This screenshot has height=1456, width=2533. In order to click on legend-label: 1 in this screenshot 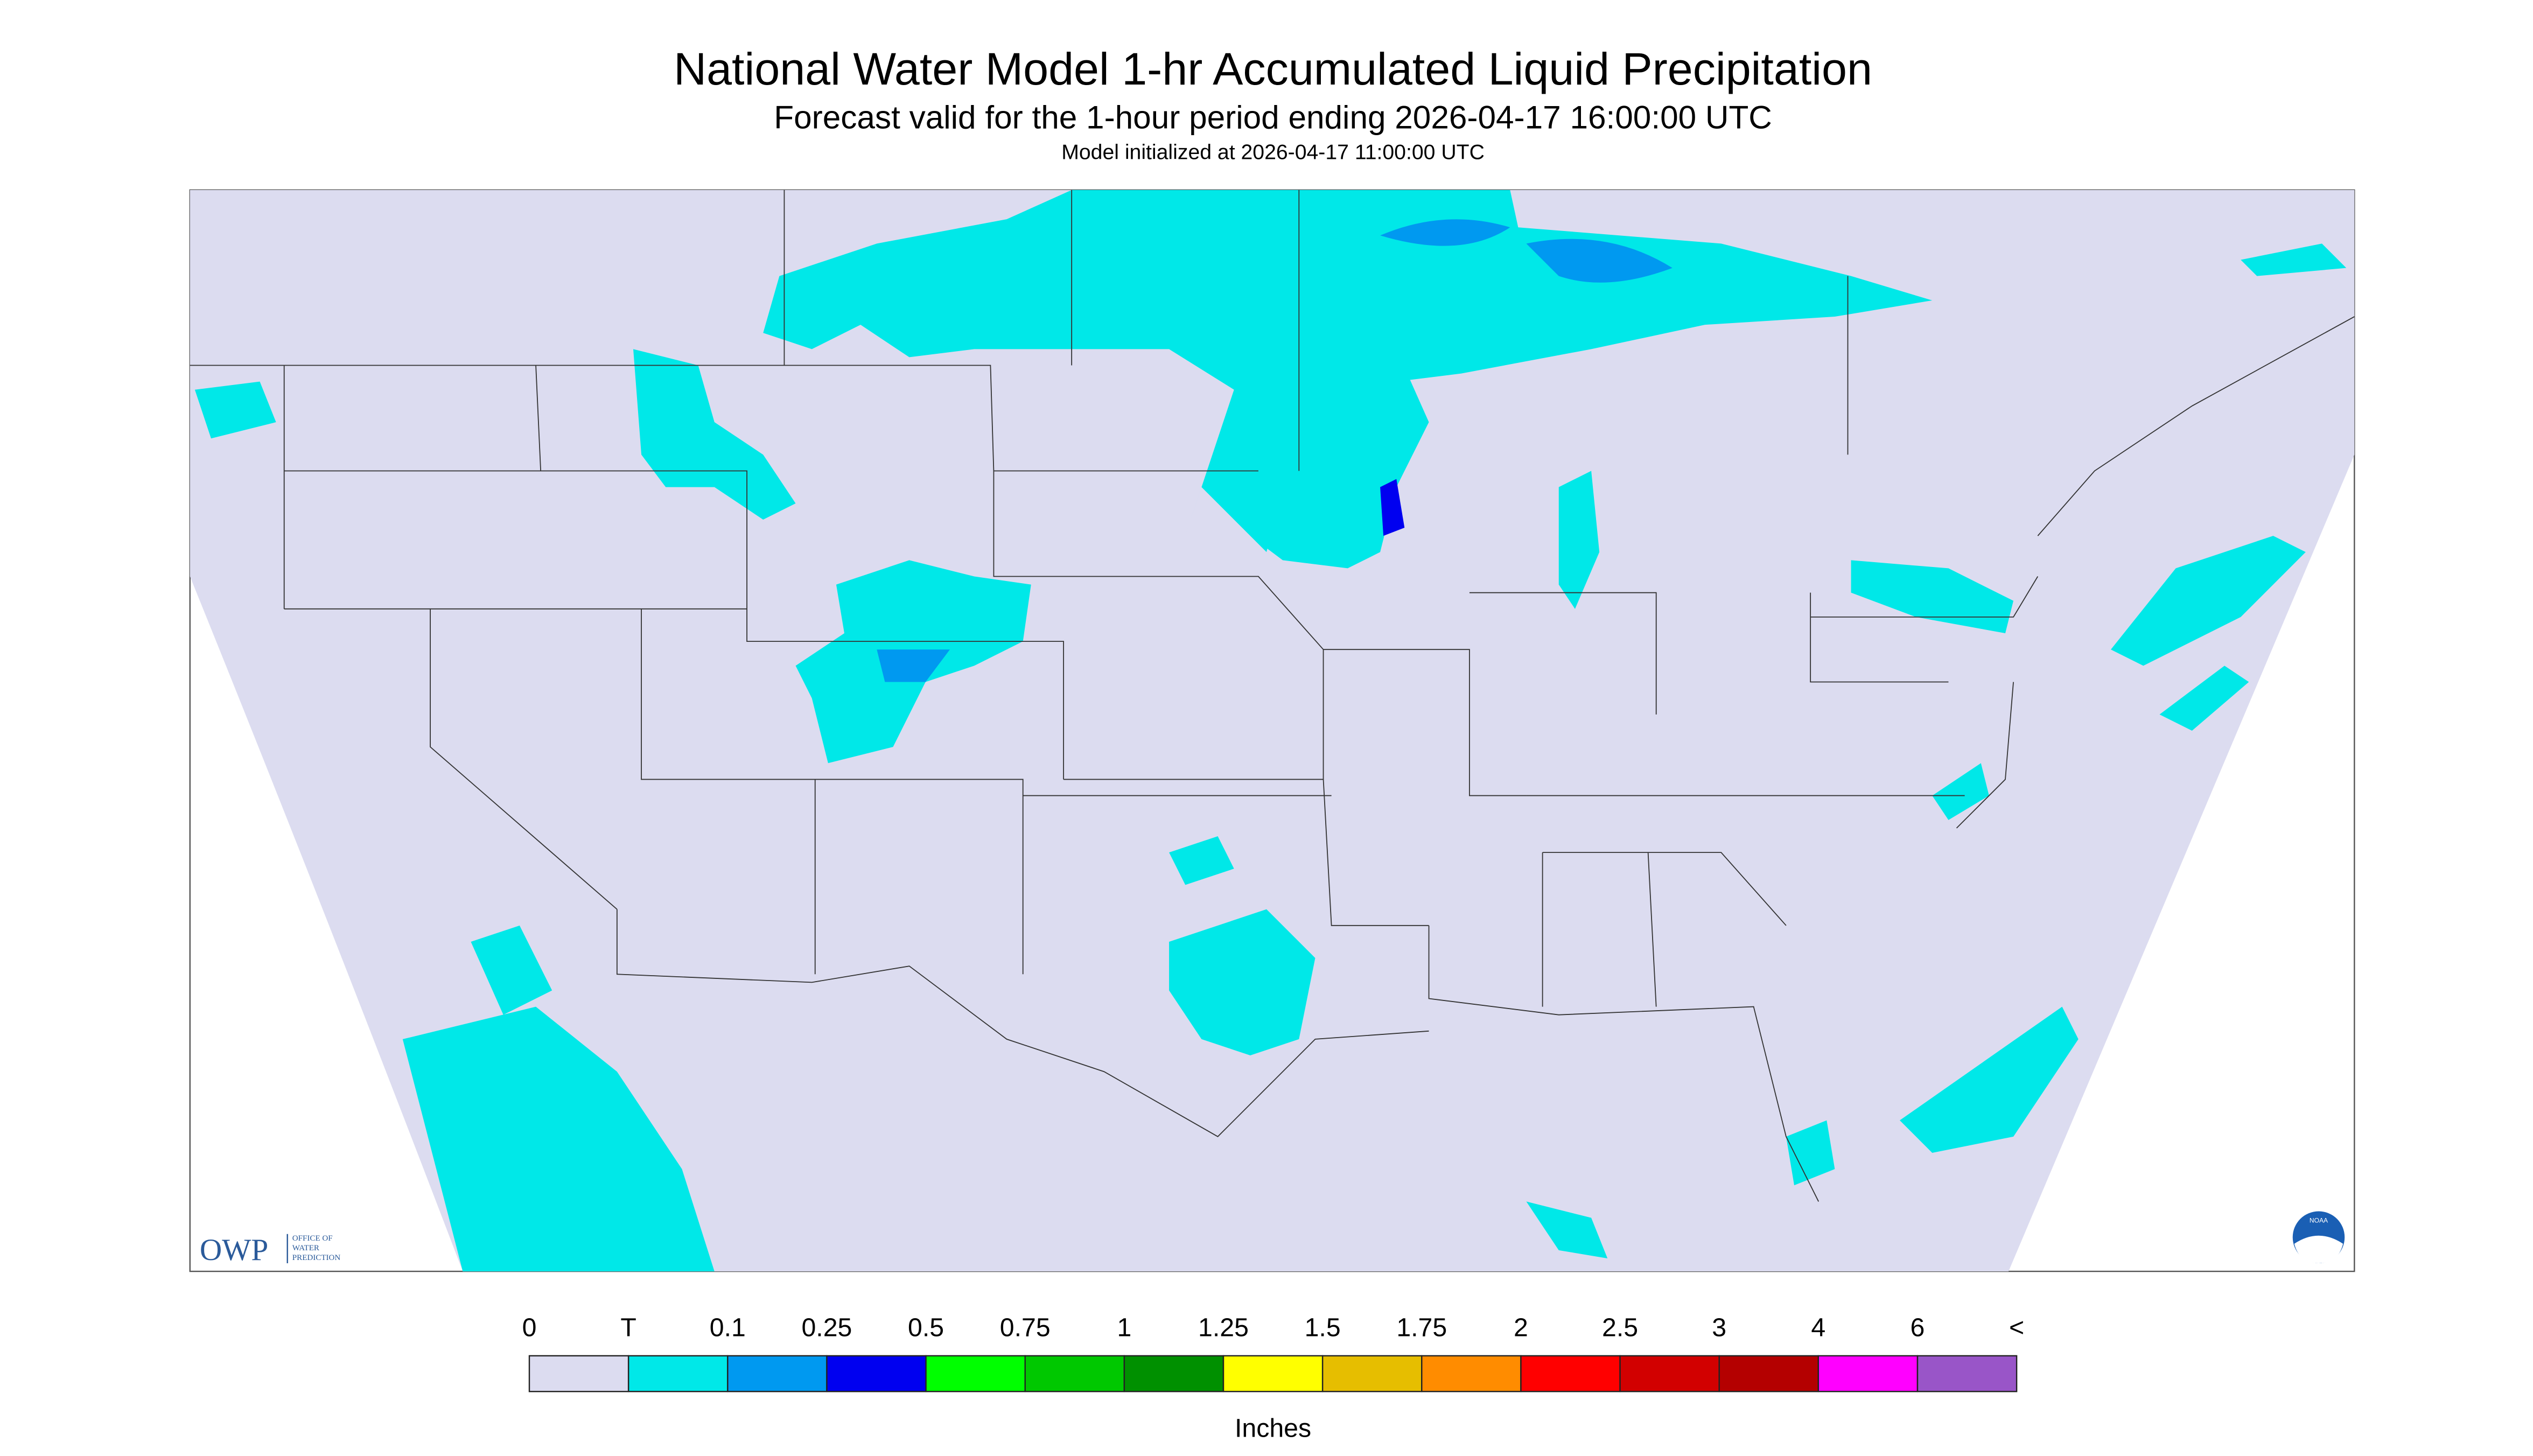, I will do `click(1124, 1327)`.